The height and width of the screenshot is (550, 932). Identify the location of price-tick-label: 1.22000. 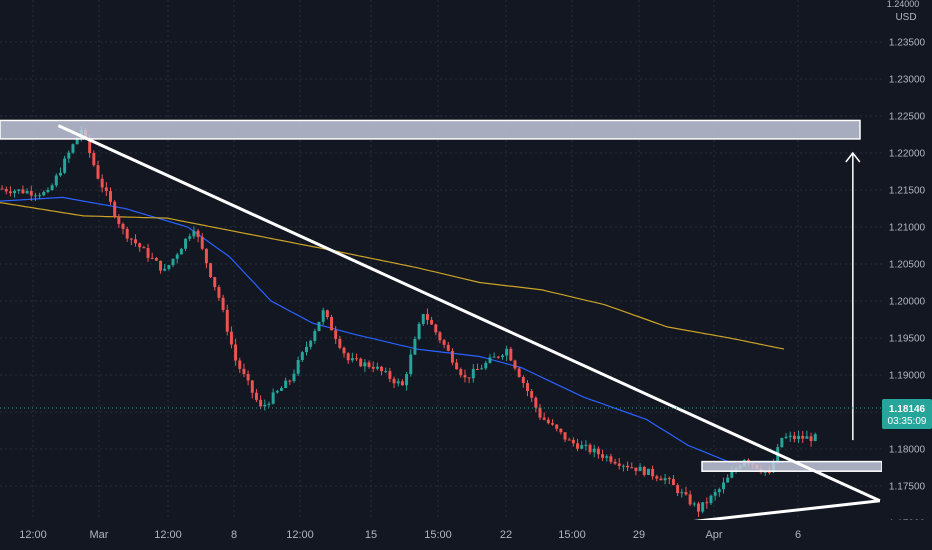
(907, 154).